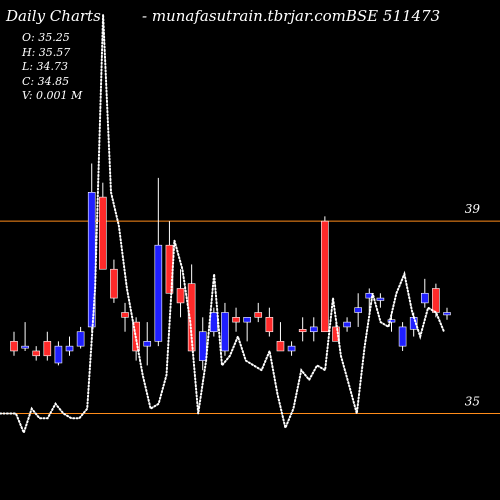 Image resolution: width=500 pixels, height=500 pixels. Describe the element at coordinates (472, 401) in the screenshot. I see `level-label-35: 35` at that location.